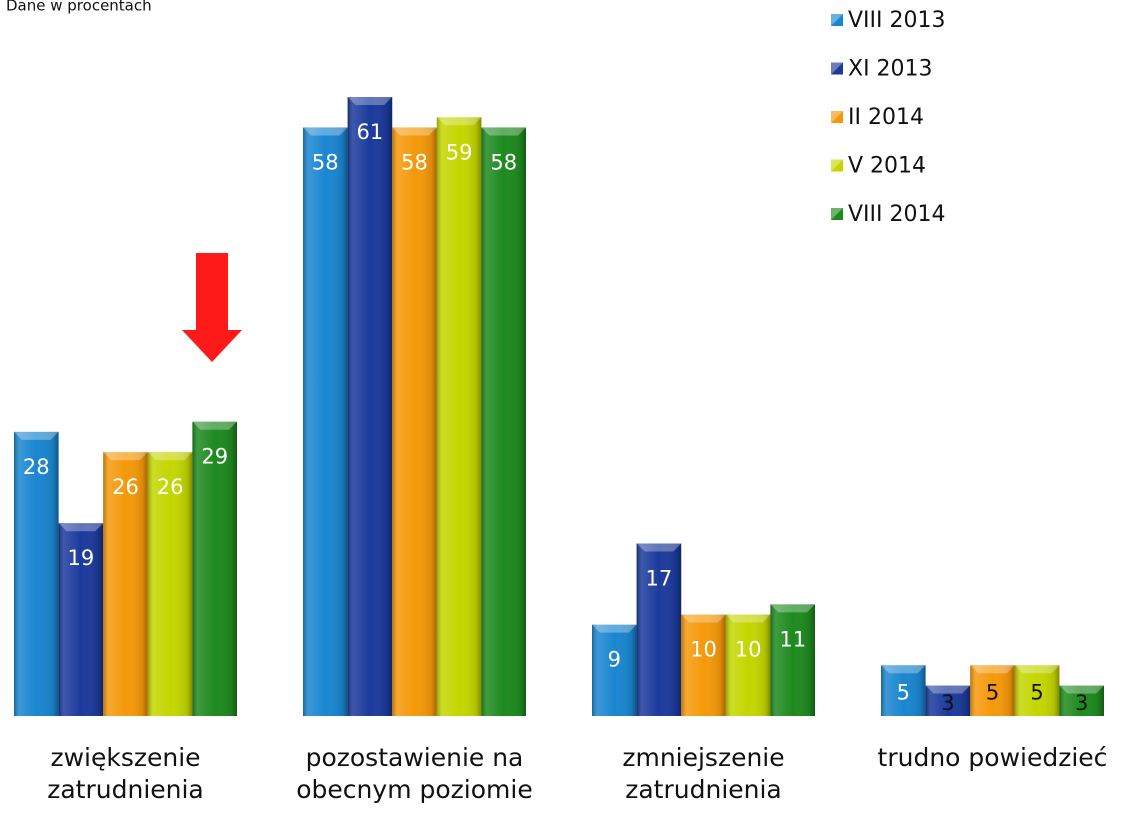 This screenshot has height=814, width=1124. What do you see at coordinates (886, 117) in the screenshot?
I see `legend-label: II 2014` at bounding box center [886, 117].